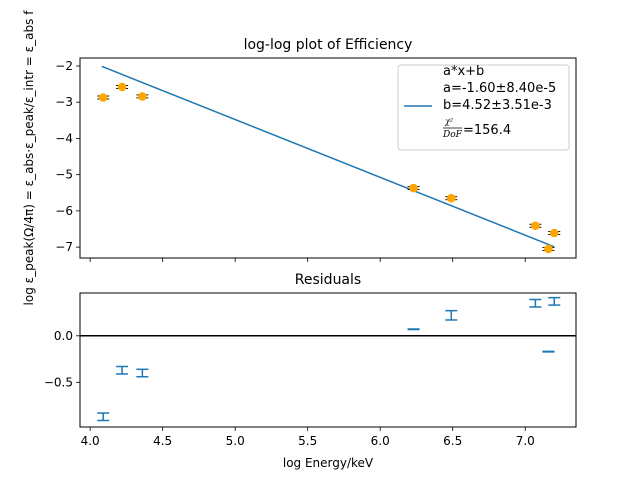  I want to click on legend-chi2-denominator: DoF, so click(452, 135).